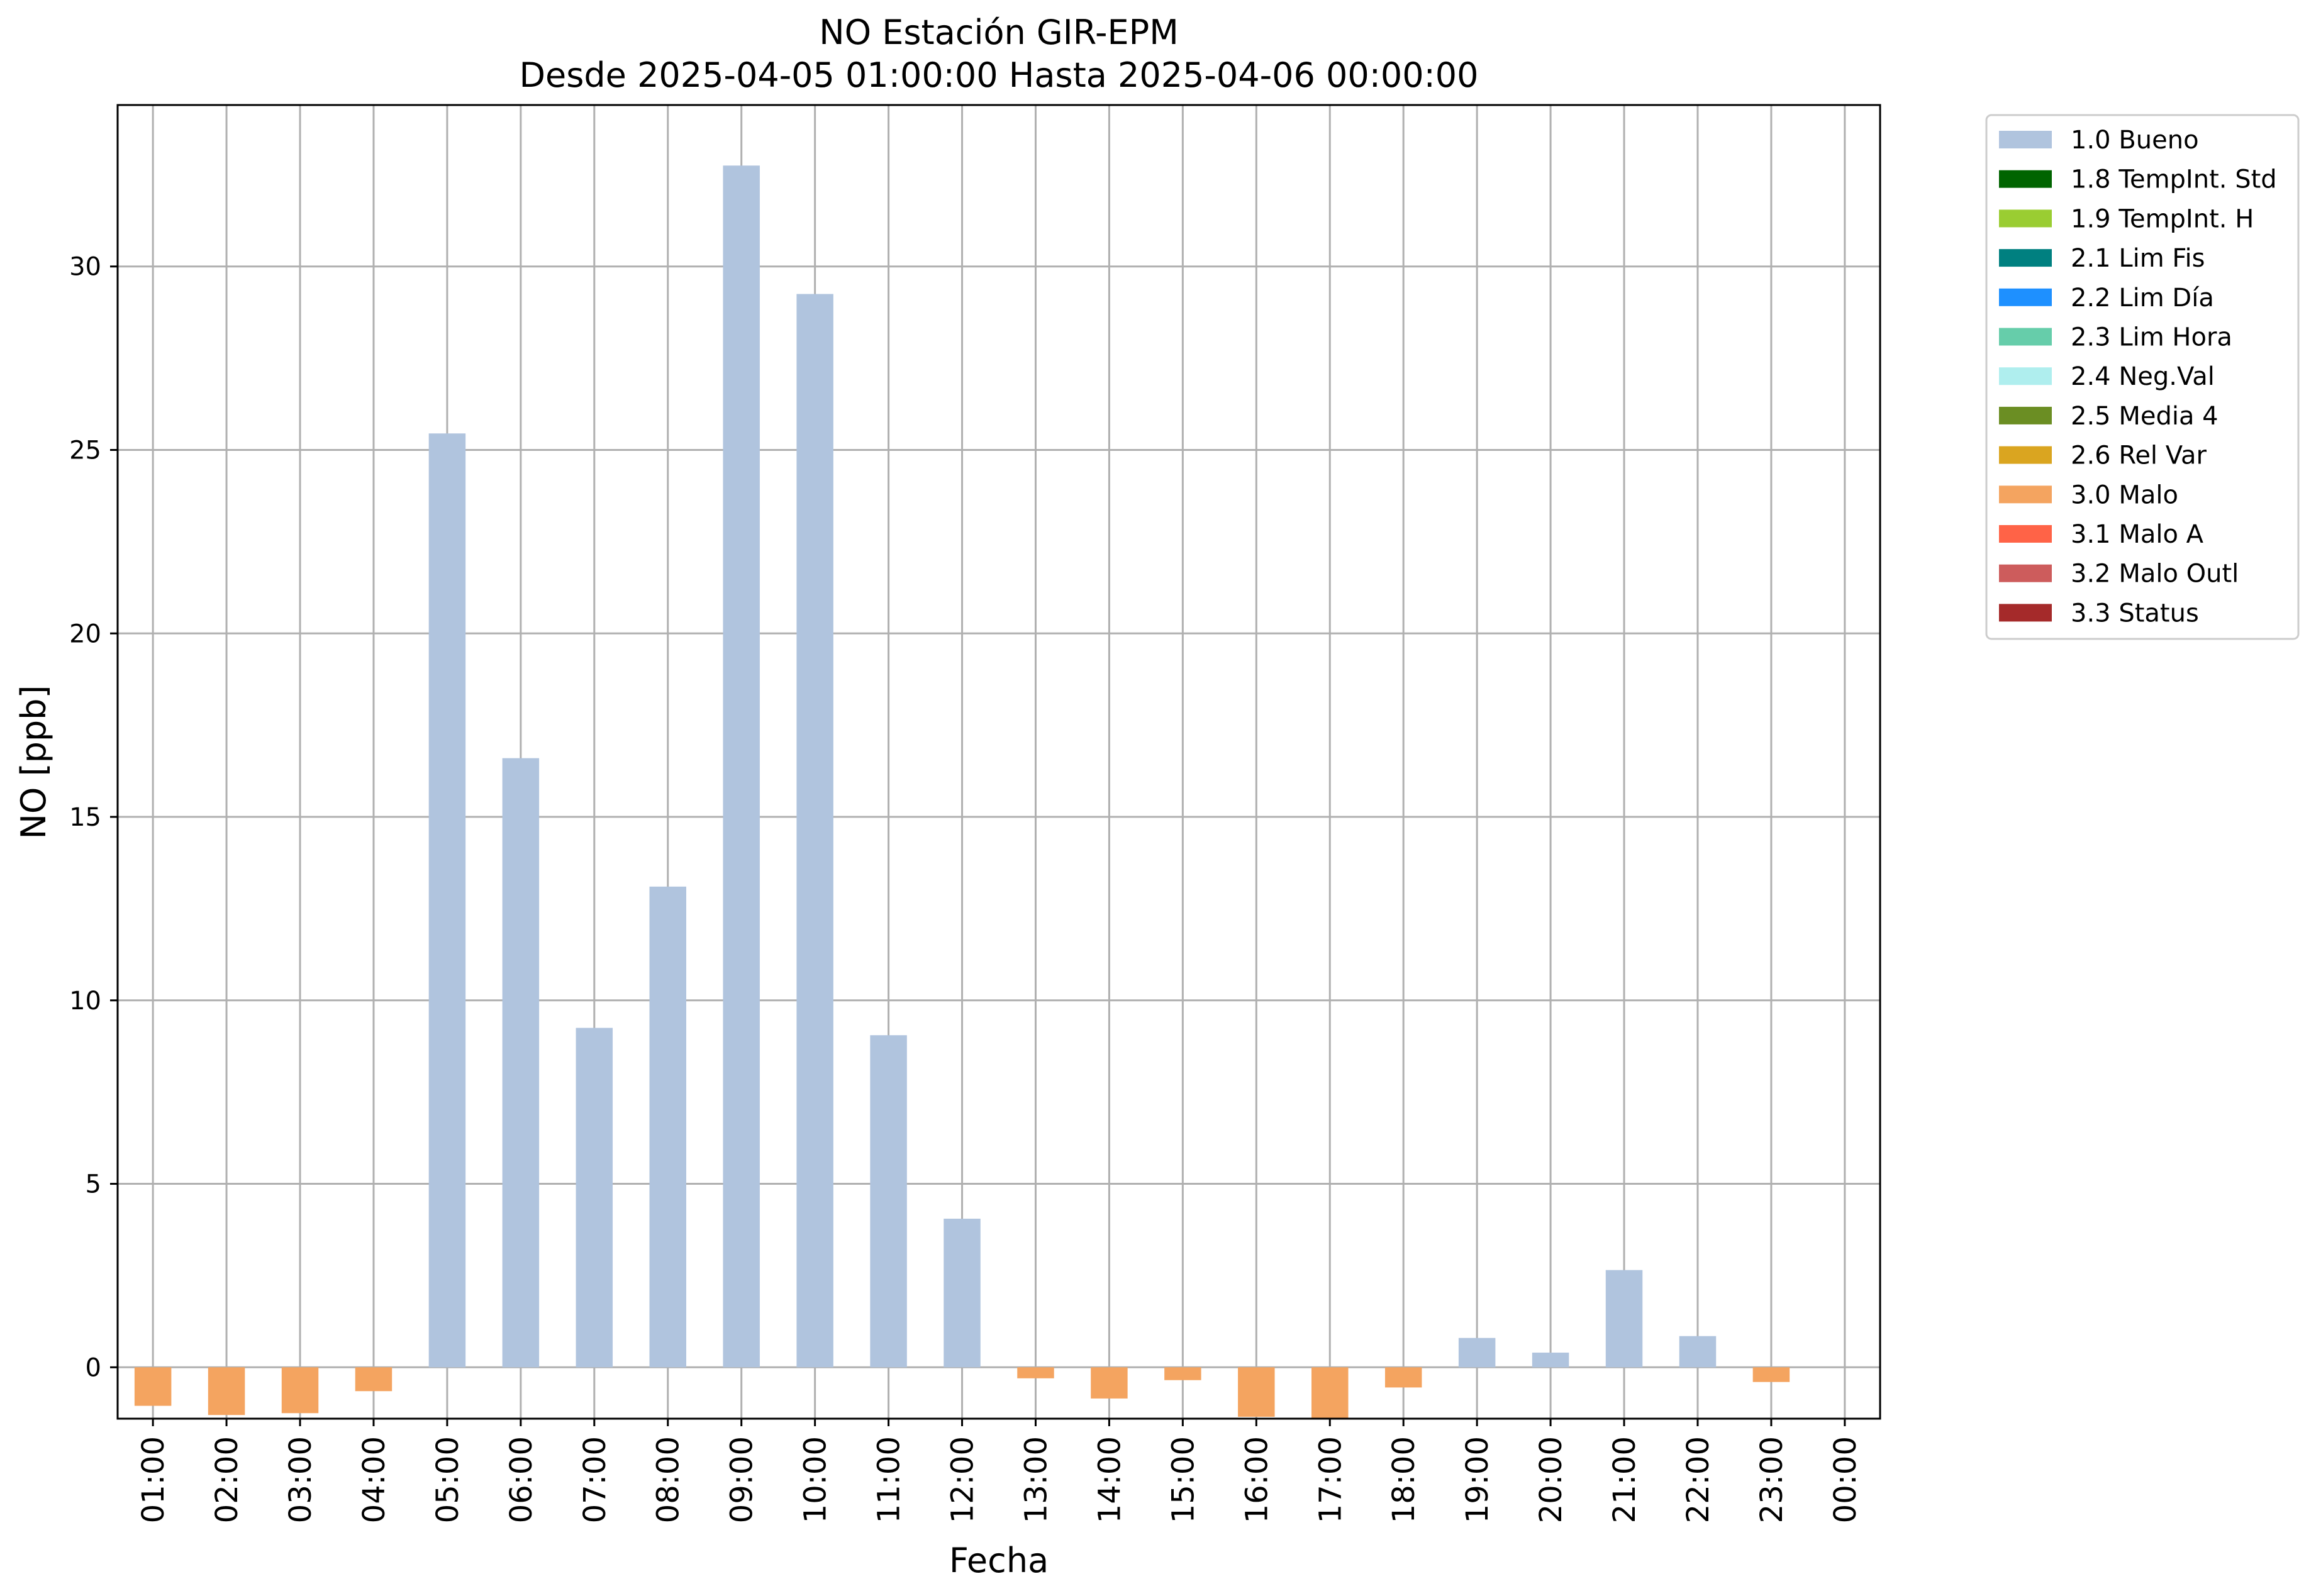  Describe the element at coordinates (1772, 1480) in the screenshot. I see `x-tick-label: 23:00` at that location.